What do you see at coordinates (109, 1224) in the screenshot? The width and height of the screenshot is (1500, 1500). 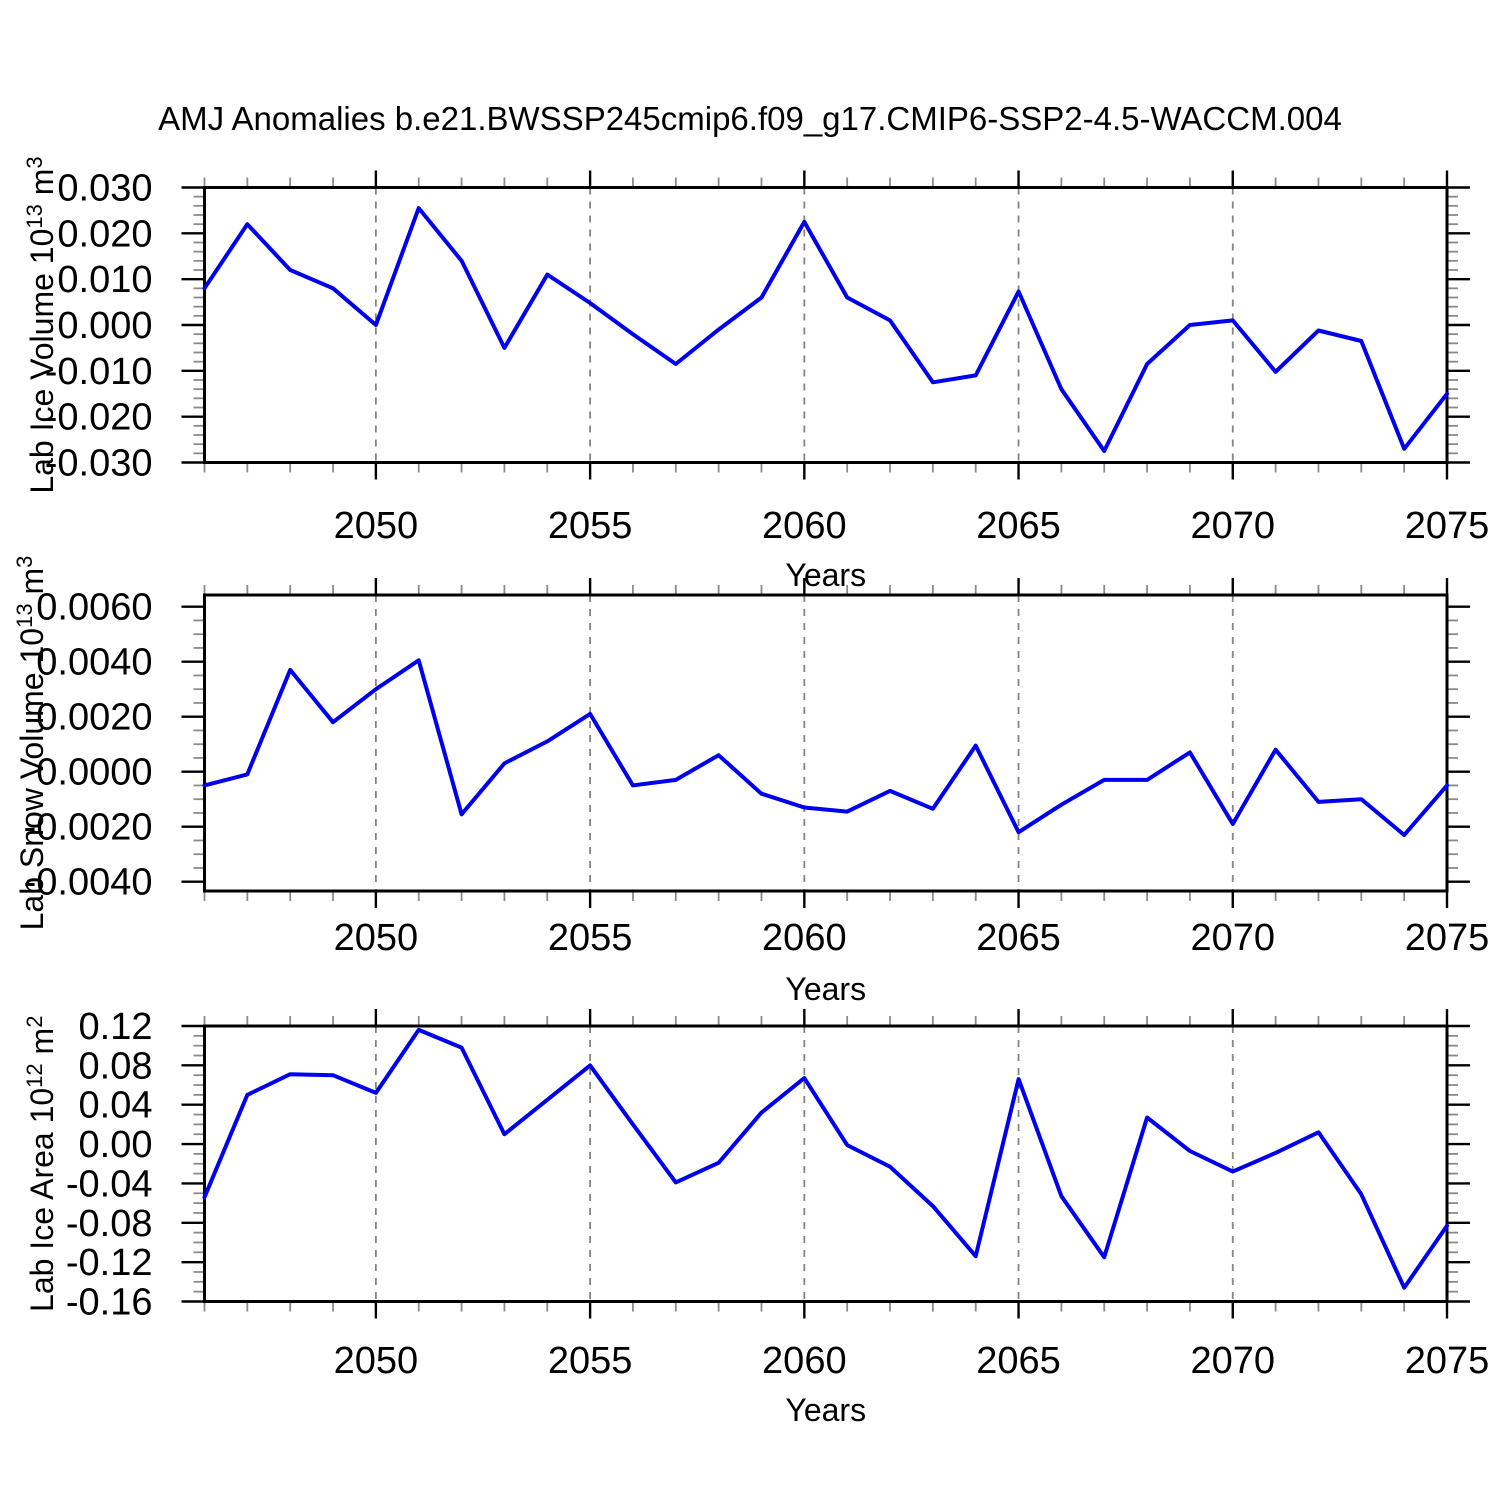 I see `y-tick-label: -0.08` at bounding box center [109, 1224].